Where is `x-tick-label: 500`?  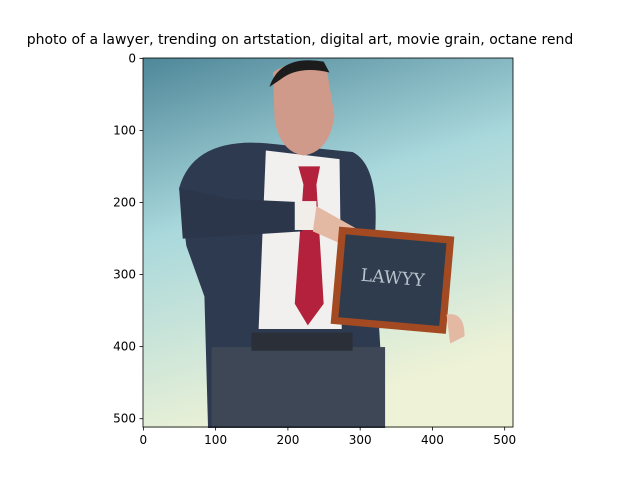
x-tick-label: 500 is located at coordinates (504, 440).